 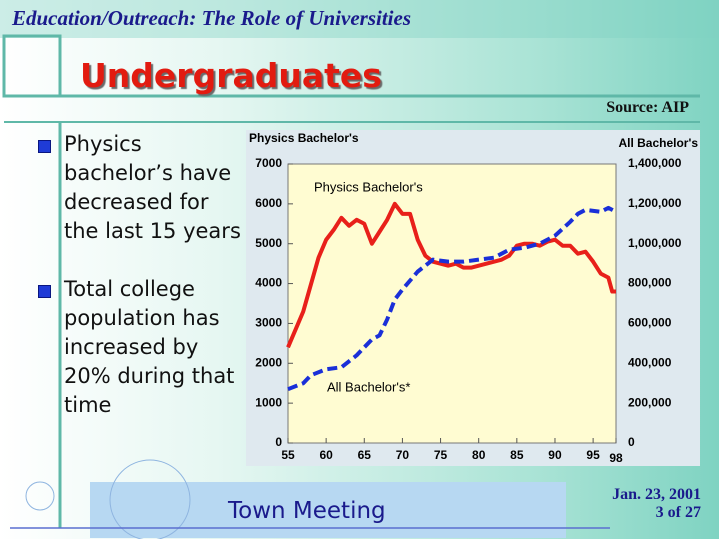 What do you see at coordinates (631, 442) in the screenshot?
I see `y2-tick-label: 0` at bounding box center [631, 442].